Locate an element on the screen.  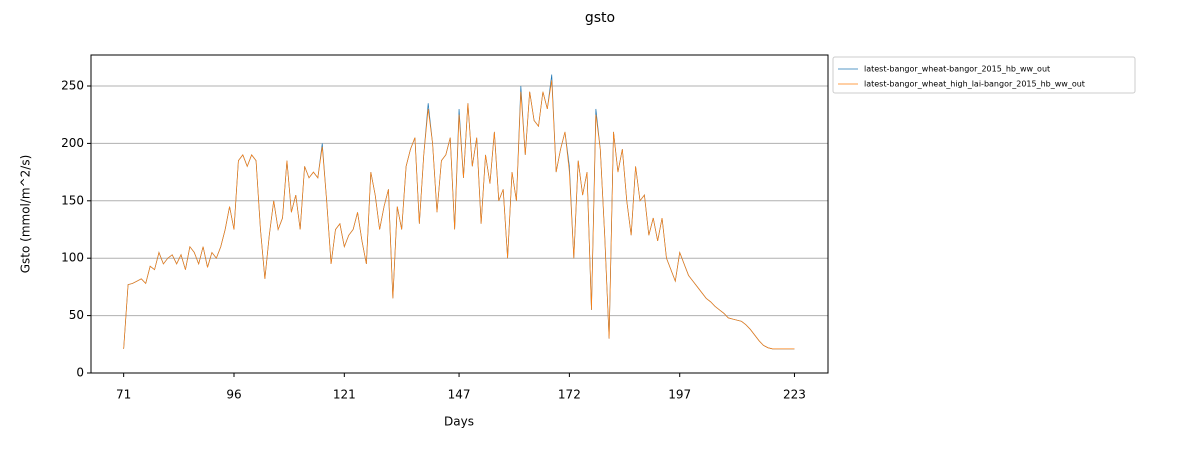
x-tick-label: 197 is located at coordinates (679, 395).